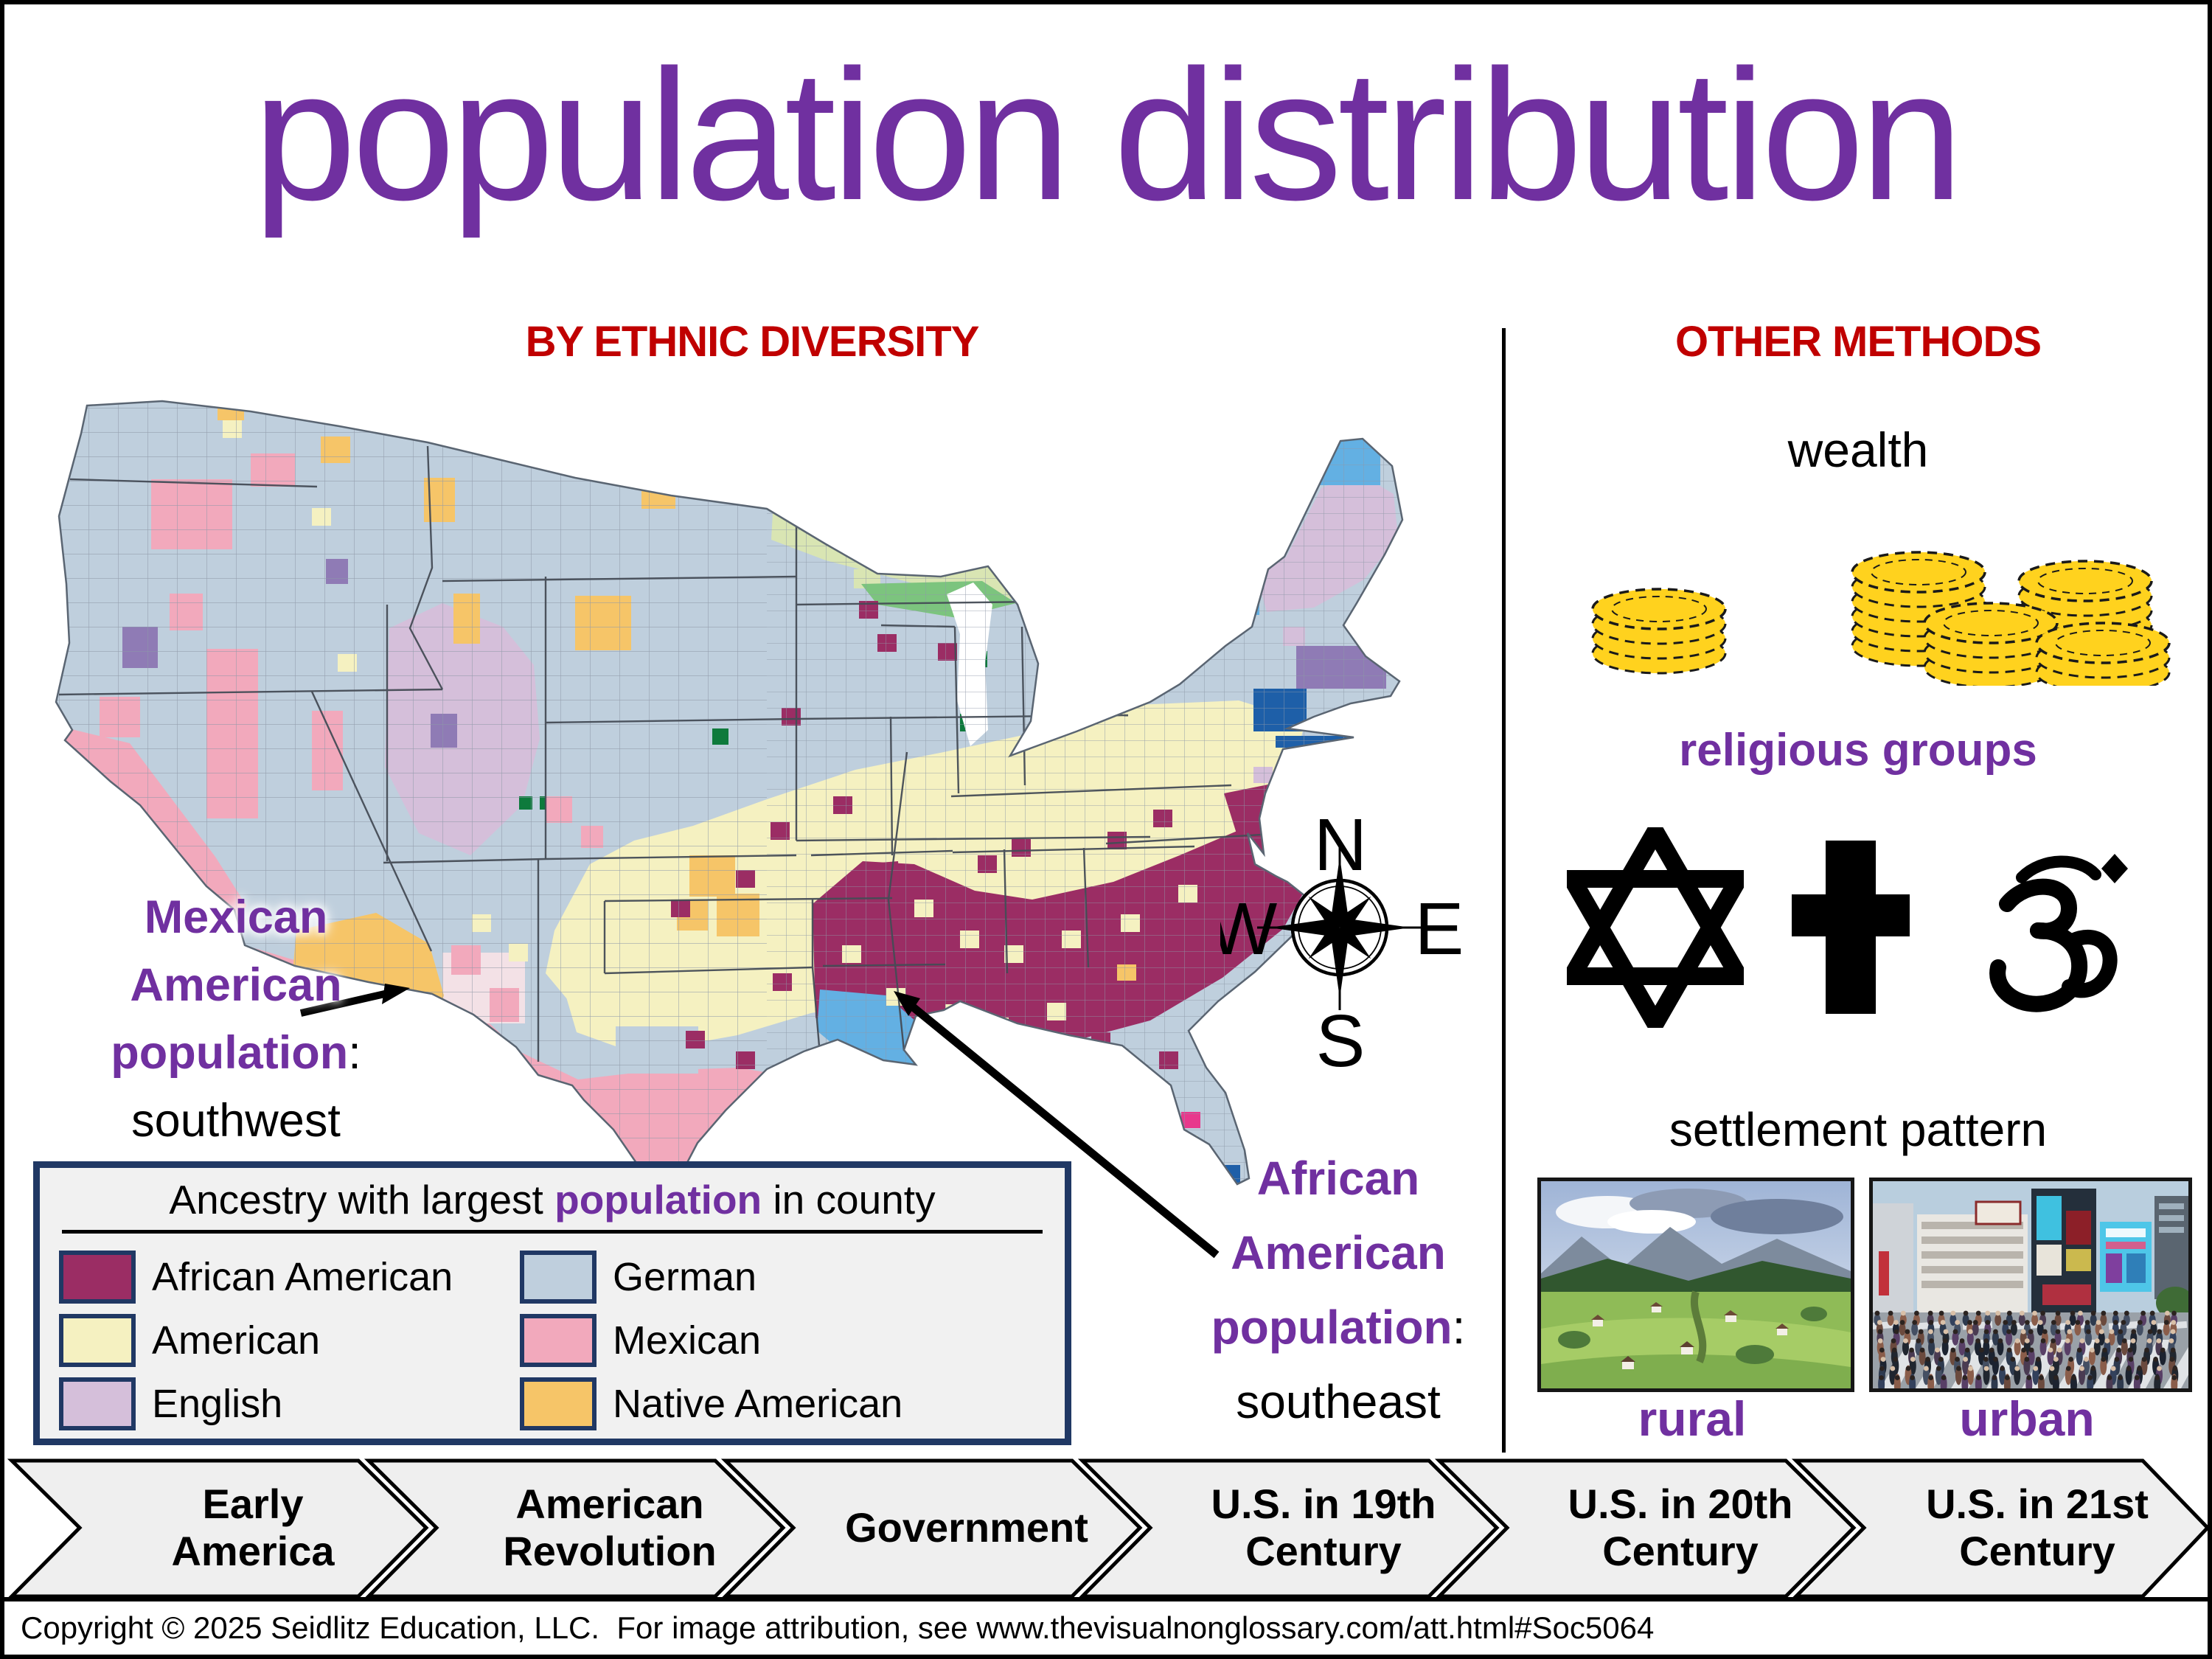 The width and height of the screenshot is (2212, 1659). I want to click on timeline-label: Early America, so click(253, 1527).